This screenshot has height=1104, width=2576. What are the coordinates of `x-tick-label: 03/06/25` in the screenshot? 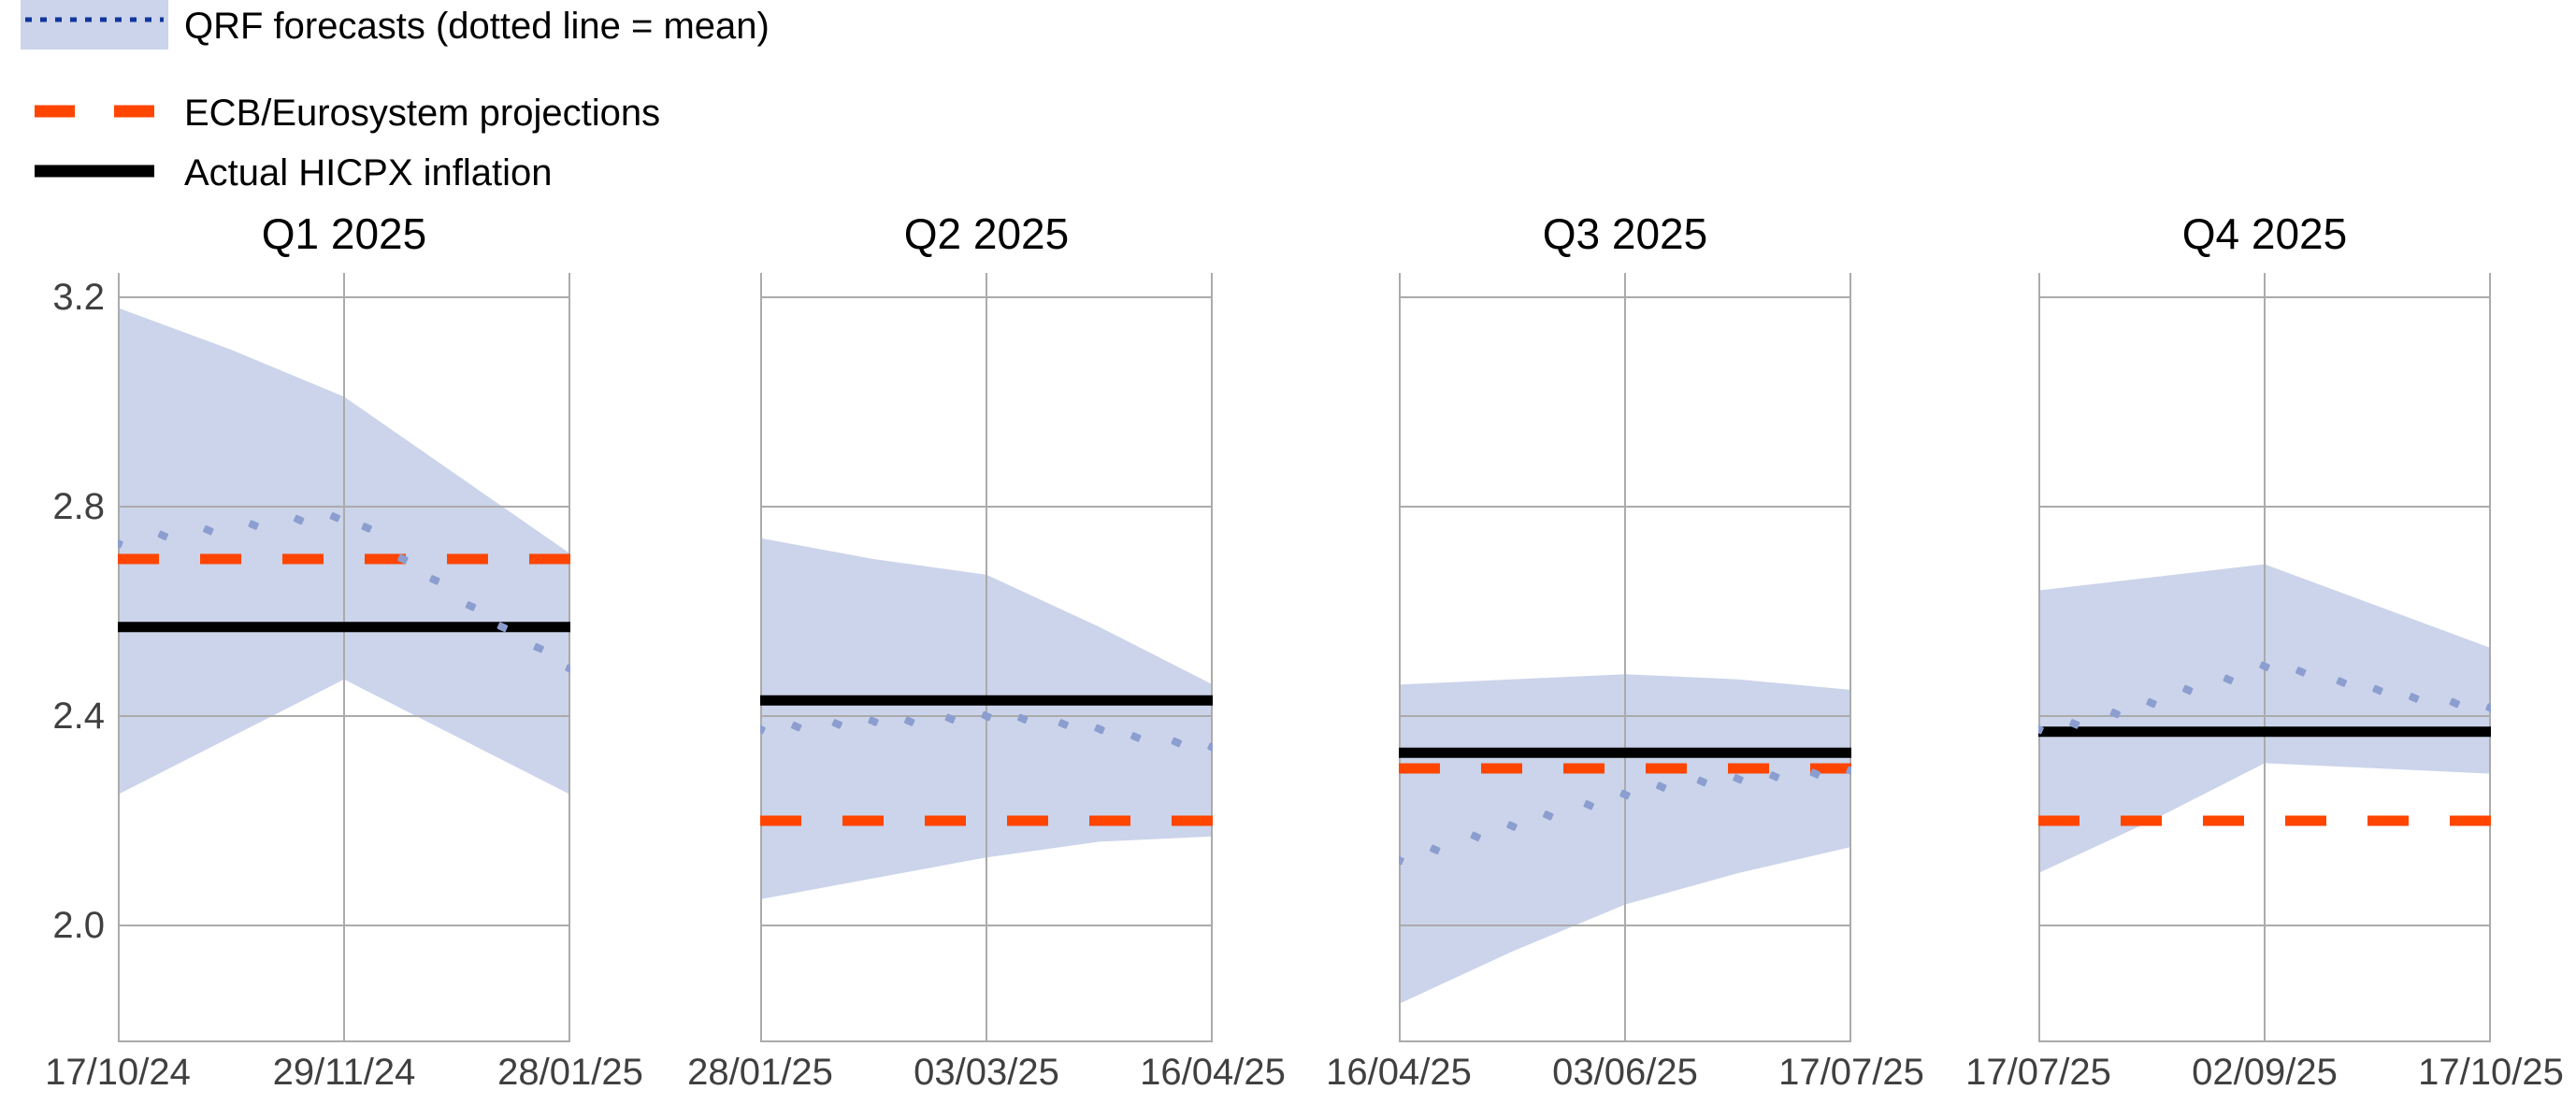 It's located at (1625, 1072).